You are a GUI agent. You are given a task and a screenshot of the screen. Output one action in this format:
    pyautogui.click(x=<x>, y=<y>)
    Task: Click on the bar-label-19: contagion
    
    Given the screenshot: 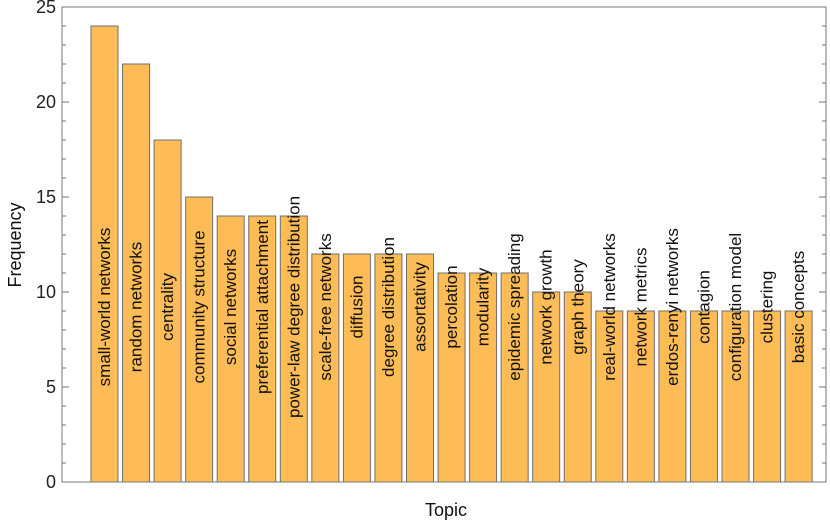 What is the action you would take?
    pyautogui.click(x=703, y=307)
    